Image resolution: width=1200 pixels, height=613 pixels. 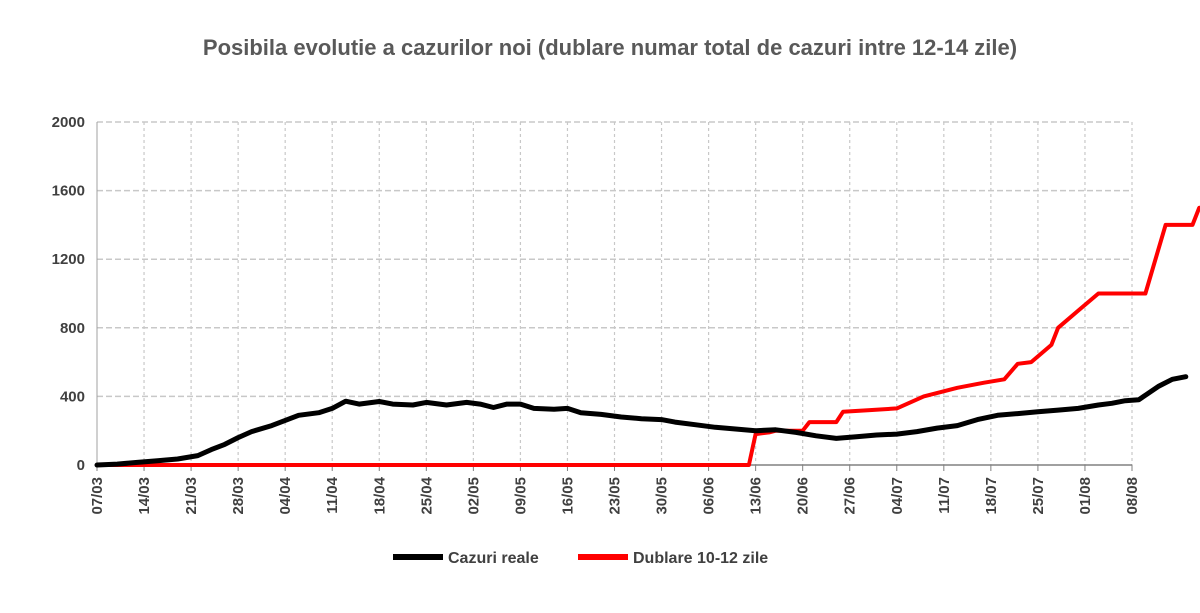 I want to click on x-tick-label: 14/03, so click(x=144, y=496).